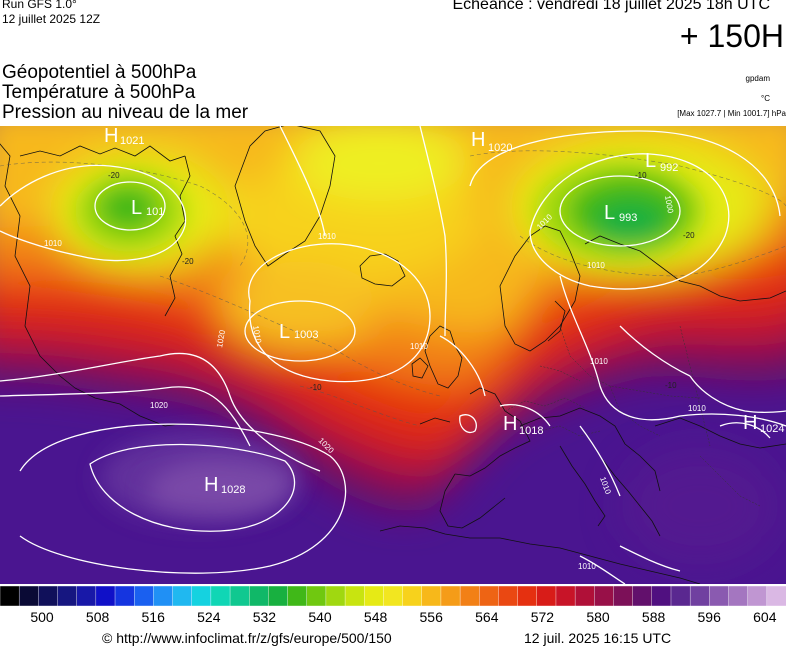 The image size is (786, 648). I want to click on pressure-center: L 993, so click(620, 213).